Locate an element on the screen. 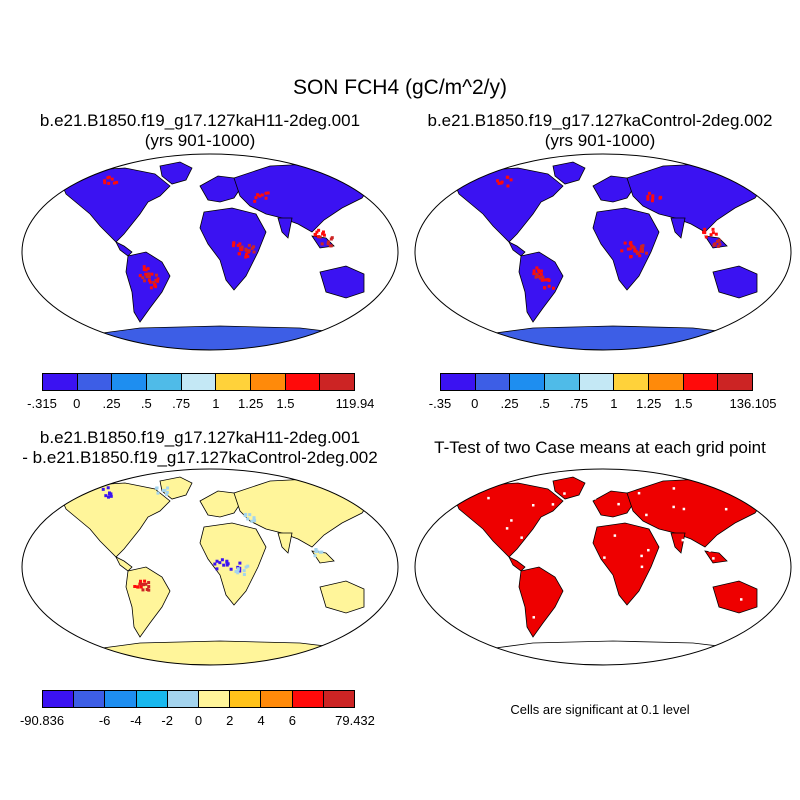  colorbar-case-control is located at coordinates (596, 382).